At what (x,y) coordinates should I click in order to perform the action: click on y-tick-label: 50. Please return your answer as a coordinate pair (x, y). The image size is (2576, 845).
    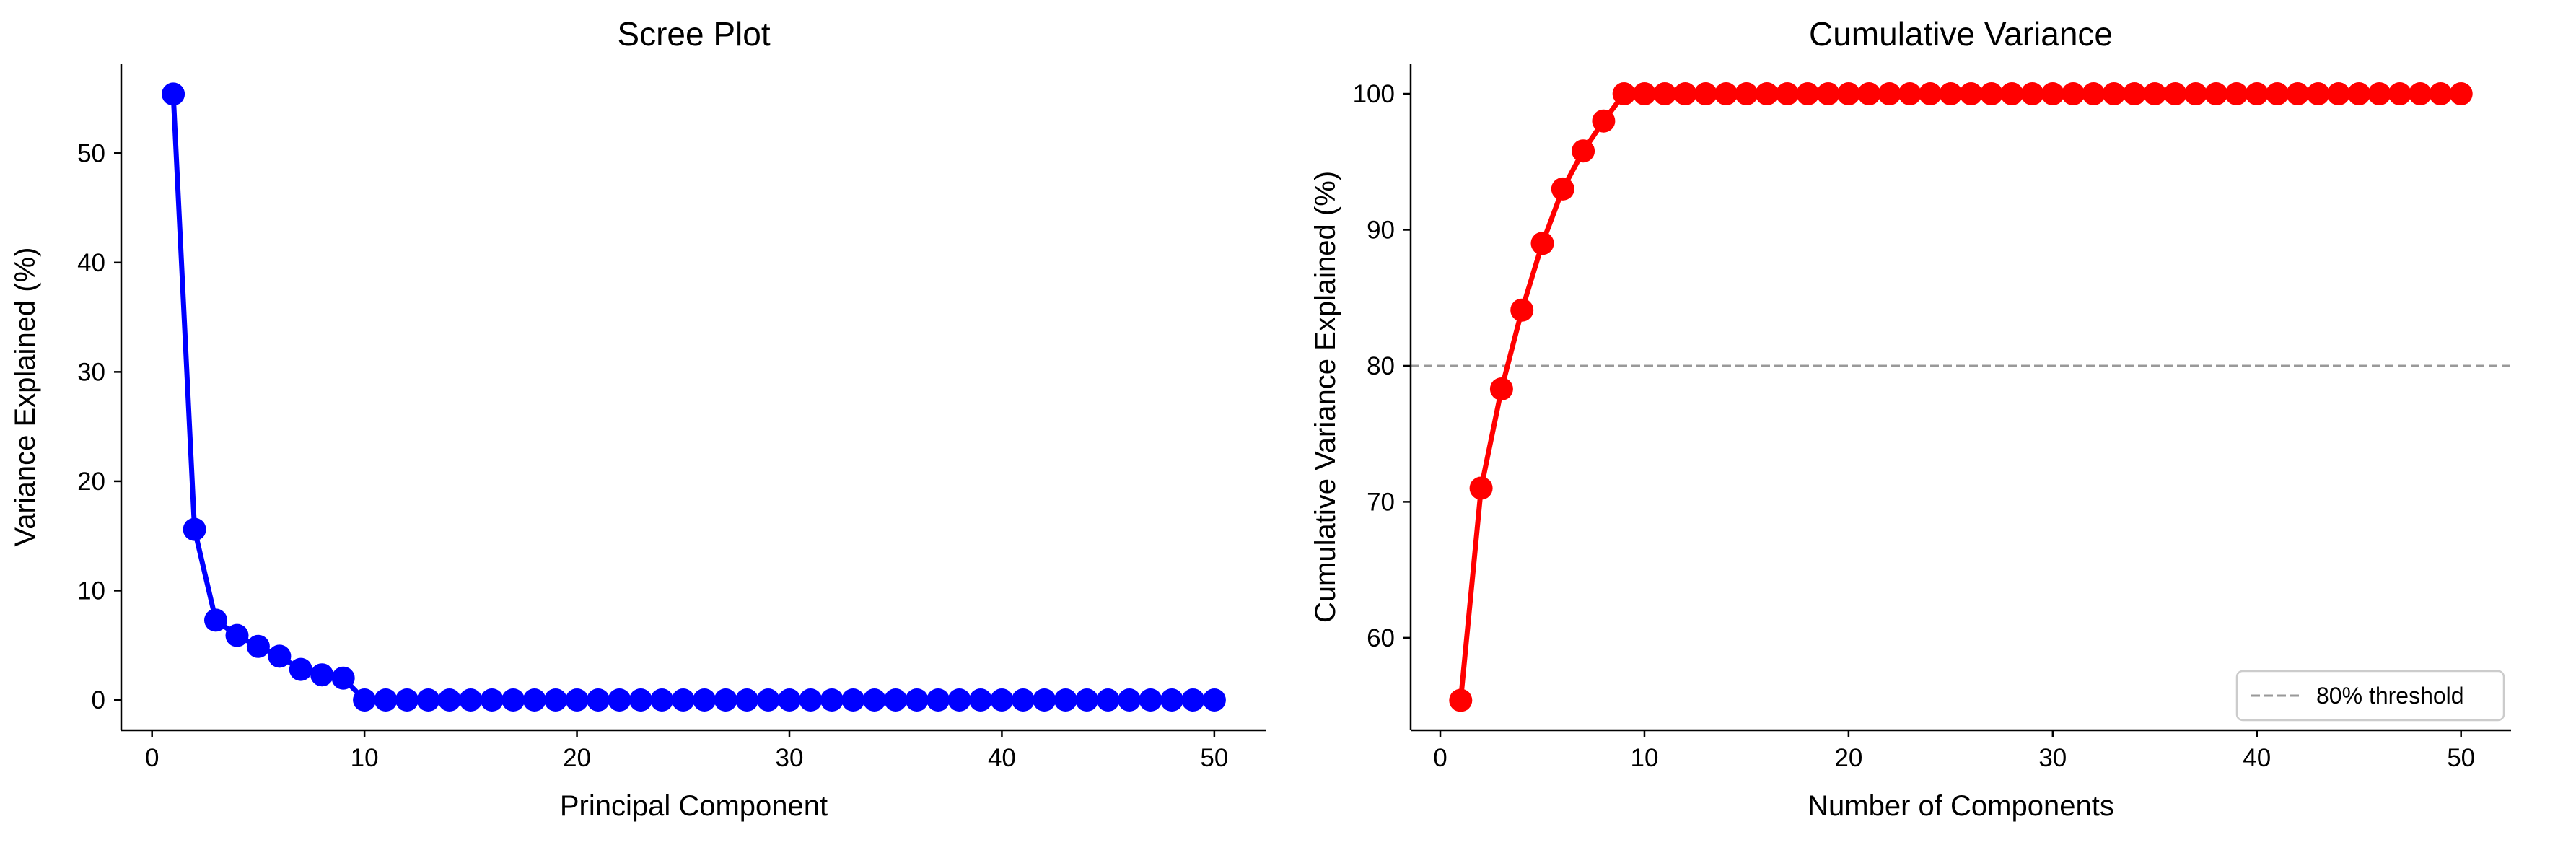
    Looking at the image, I should click on (91, 153).